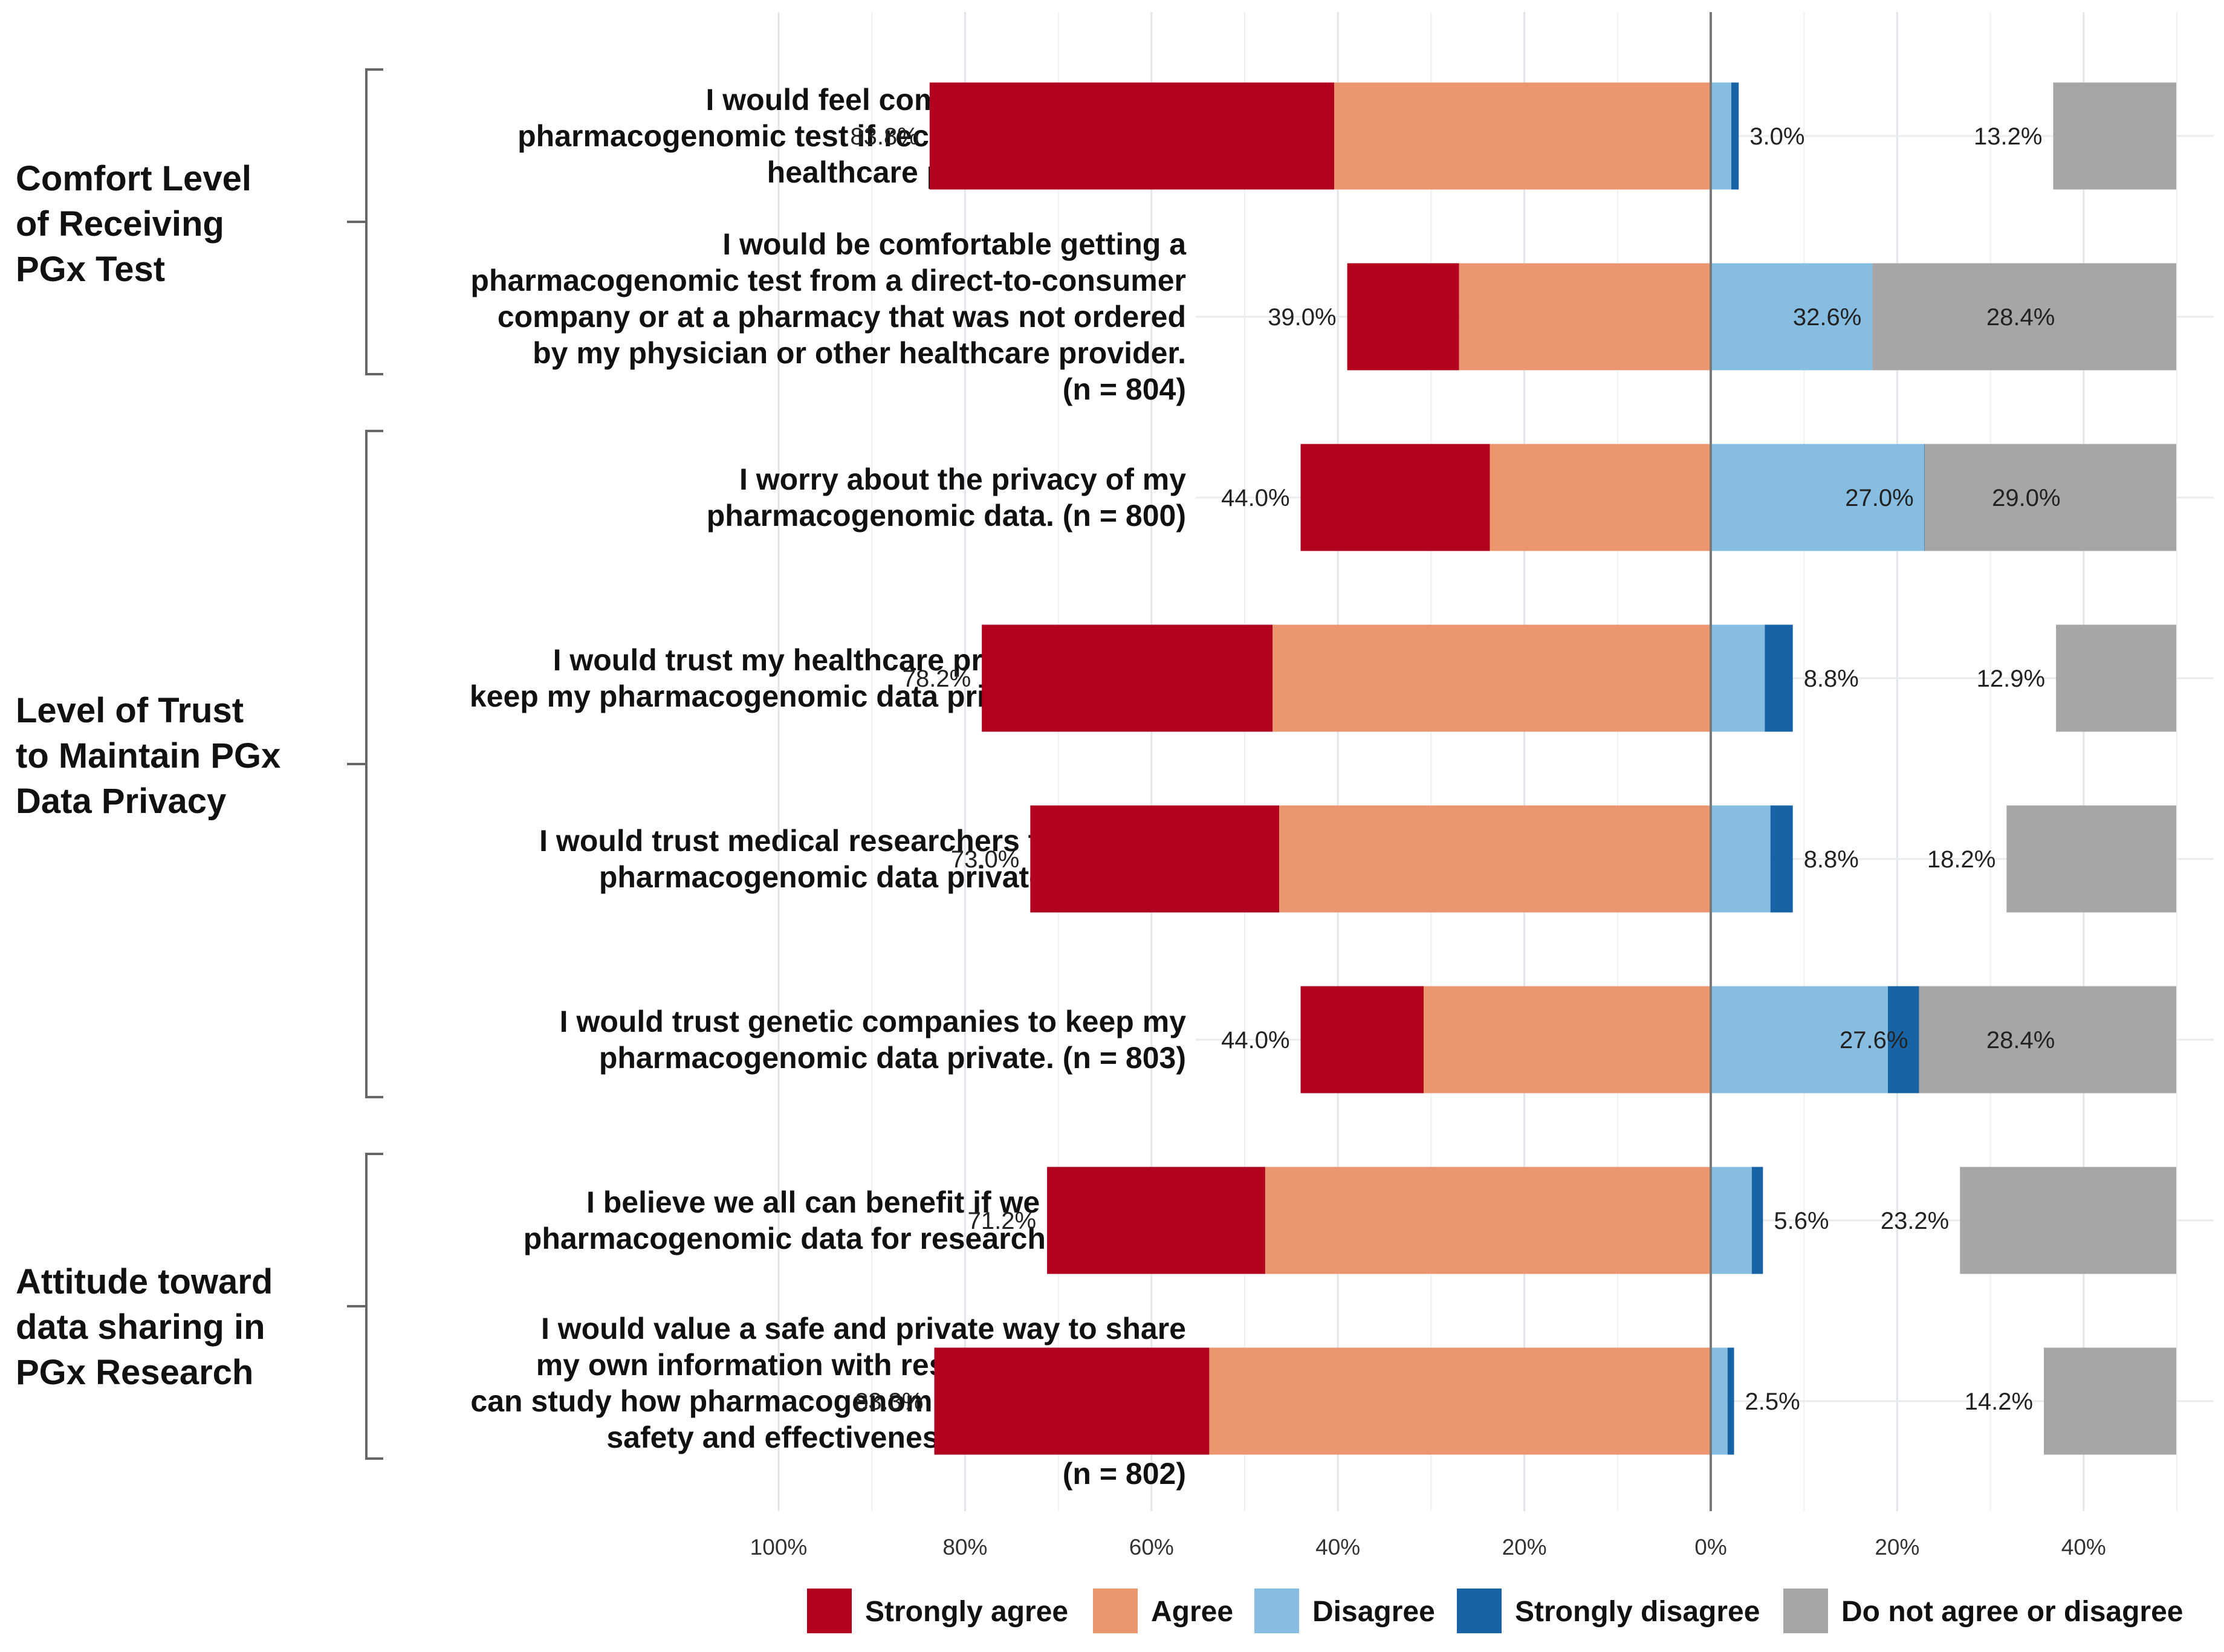  I want to click on x-tick-label: 80%, so click(964, 1547).